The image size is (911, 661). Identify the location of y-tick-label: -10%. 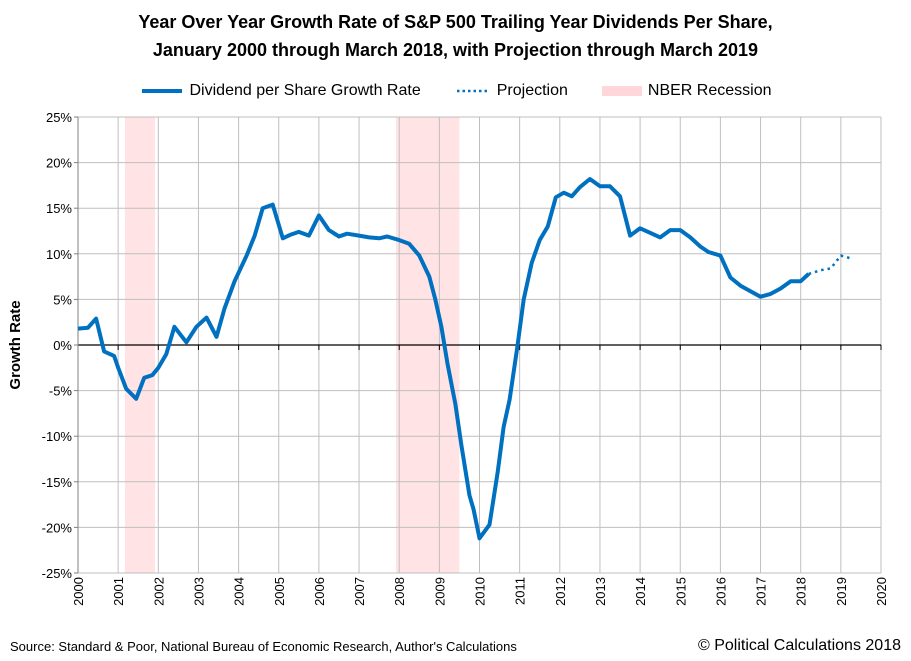
(57, 436).